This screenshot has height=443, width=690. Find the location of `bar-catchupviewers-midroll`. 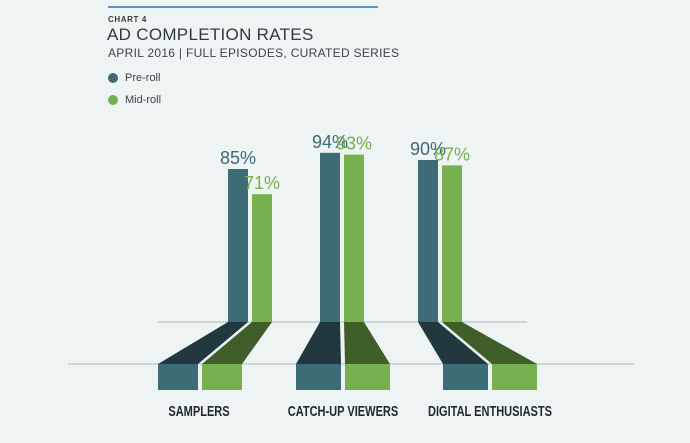

bar-catchupviewers-midroll is located at coordinates (354, 238).